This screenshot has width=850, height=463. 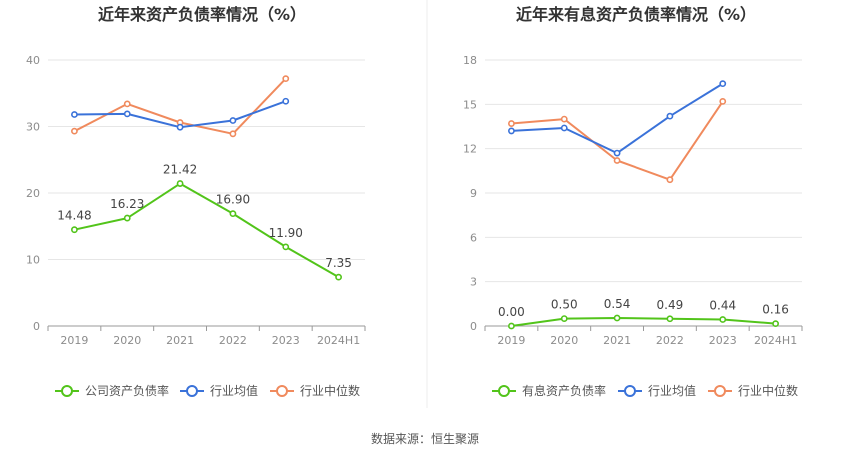 I want to click on chart2-data-label: 0.54, so click(x=617, y=304).